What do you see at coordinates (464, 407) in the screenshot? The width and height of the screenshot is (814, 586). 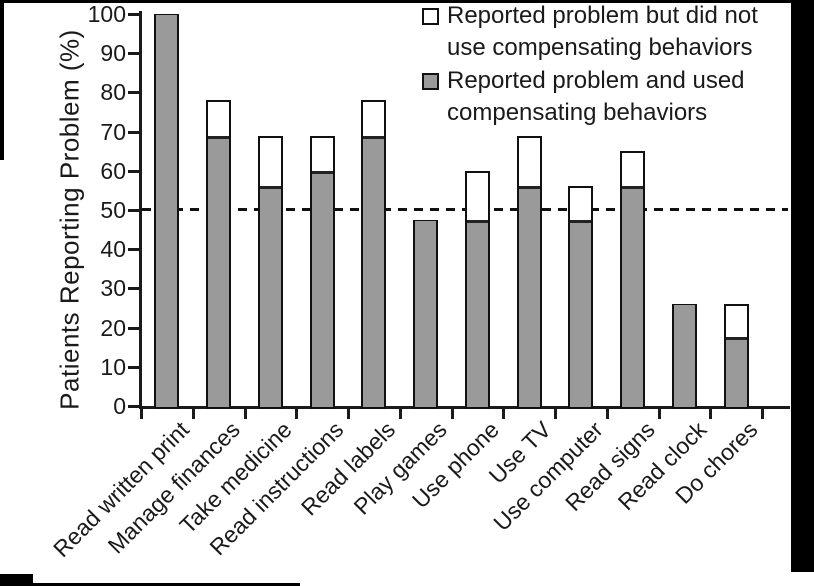 I see `x-axis-line` at bounding box center [464, 407].